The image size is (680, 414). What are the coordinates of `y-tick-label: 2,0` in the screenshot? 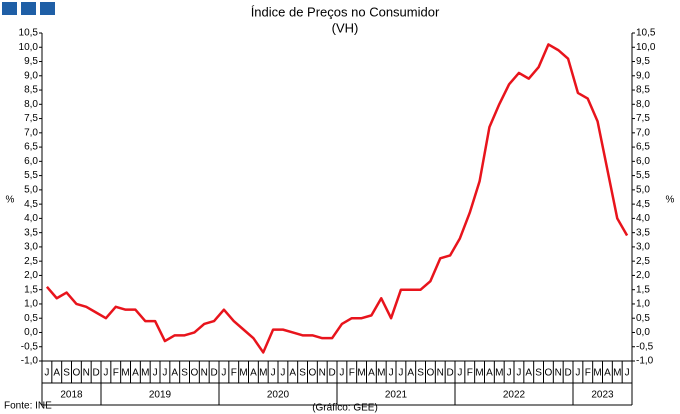 It's located at (31, 275).